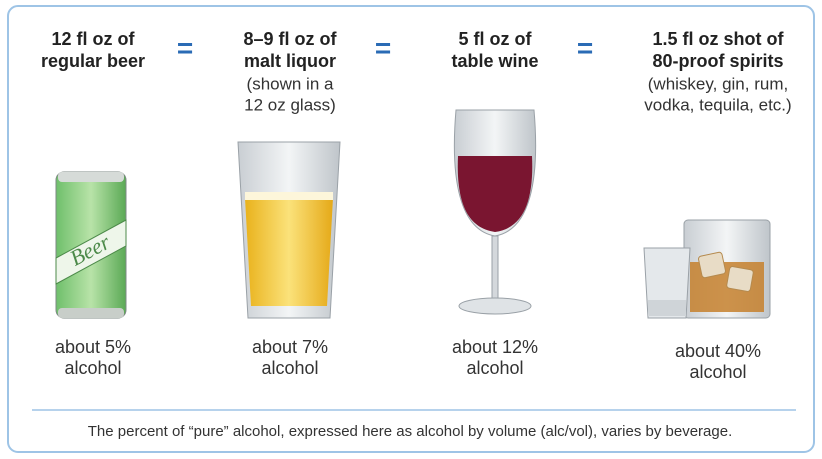 Image resolution: width=822 pixels, height=459 pixels. What do you see at coordinates (91, 245) in the screenshot?
I see `beer-can: Beer` at bounding box center [91, 245].